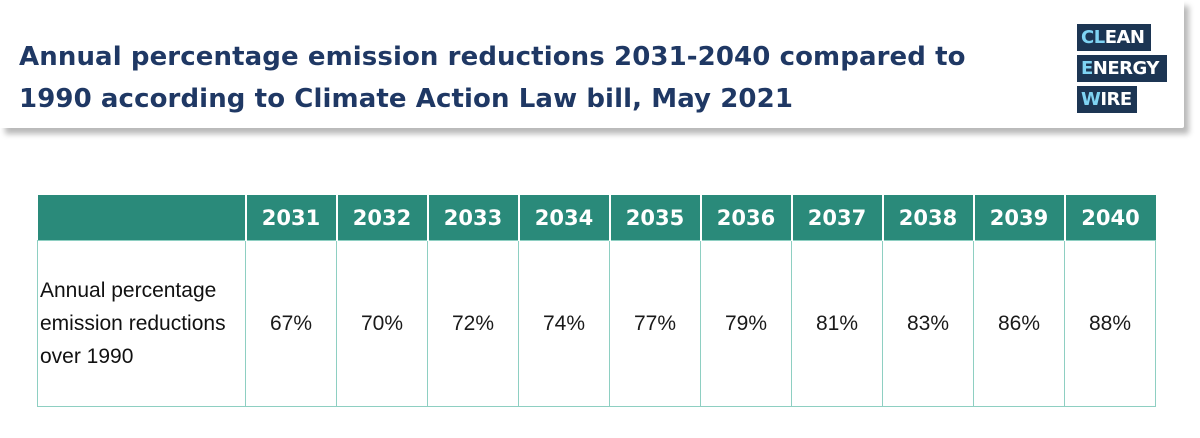 Image resolution: width=1200 pixels, height=438 pixels. I want to click on logo-line-1: CLEAN, so click(1114, 37).